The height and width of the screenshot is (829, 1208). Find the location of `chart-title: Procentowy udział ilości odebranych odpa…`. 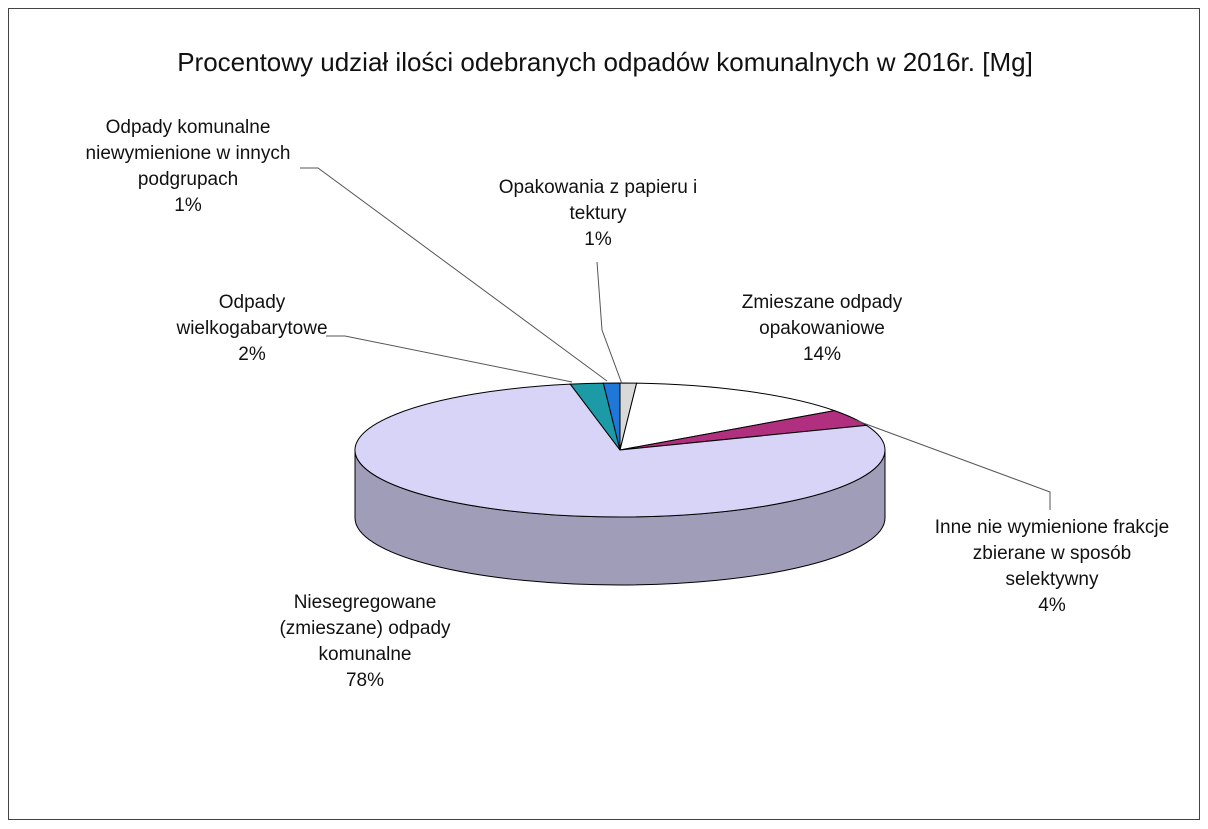

chart-title: Procentowy udział ilości odebranych odpa… is located at coordinates (605, 62).